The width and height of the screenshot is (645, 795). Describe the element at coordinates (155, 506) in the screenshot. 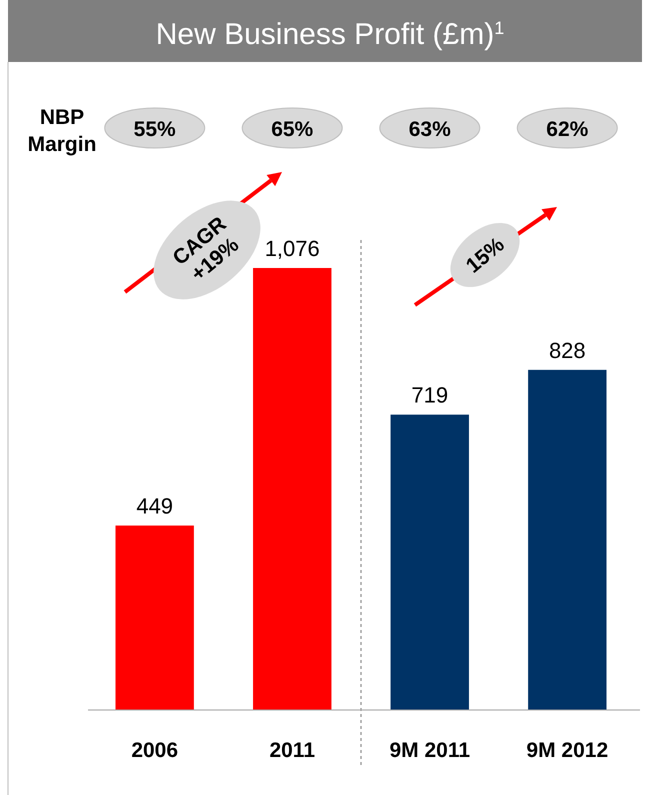

I see `data-label: 449` at that location.